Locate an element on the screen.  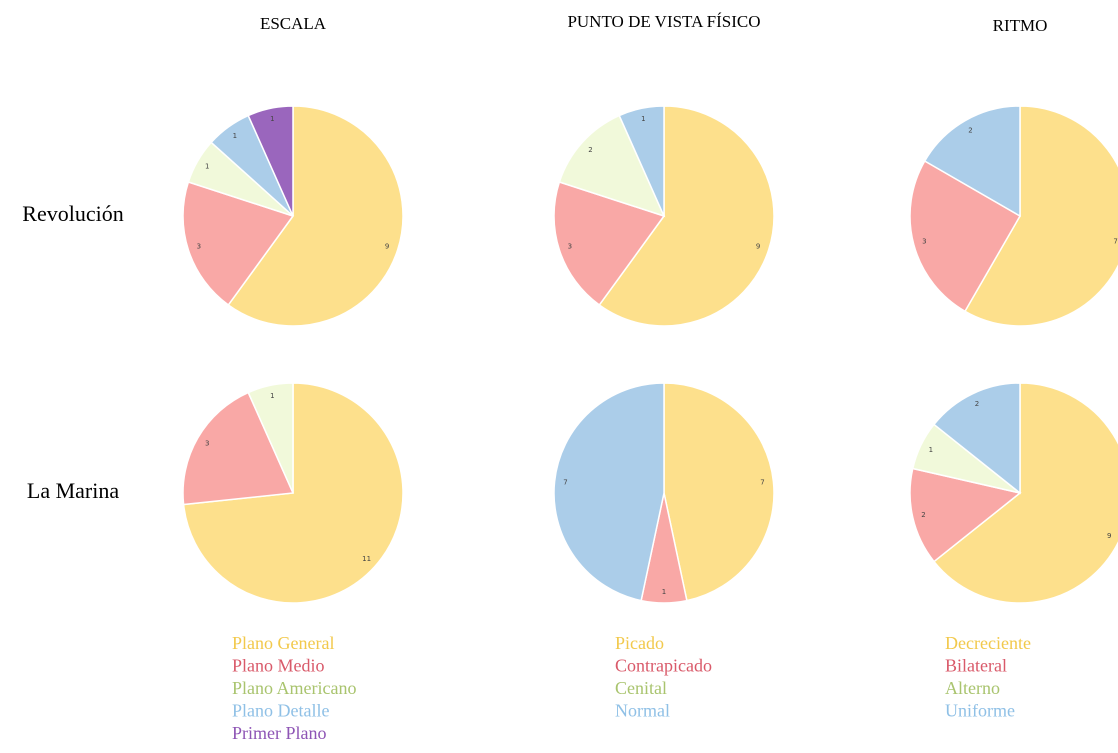
legend-entry: Normal is located at coordinates (642, 711).